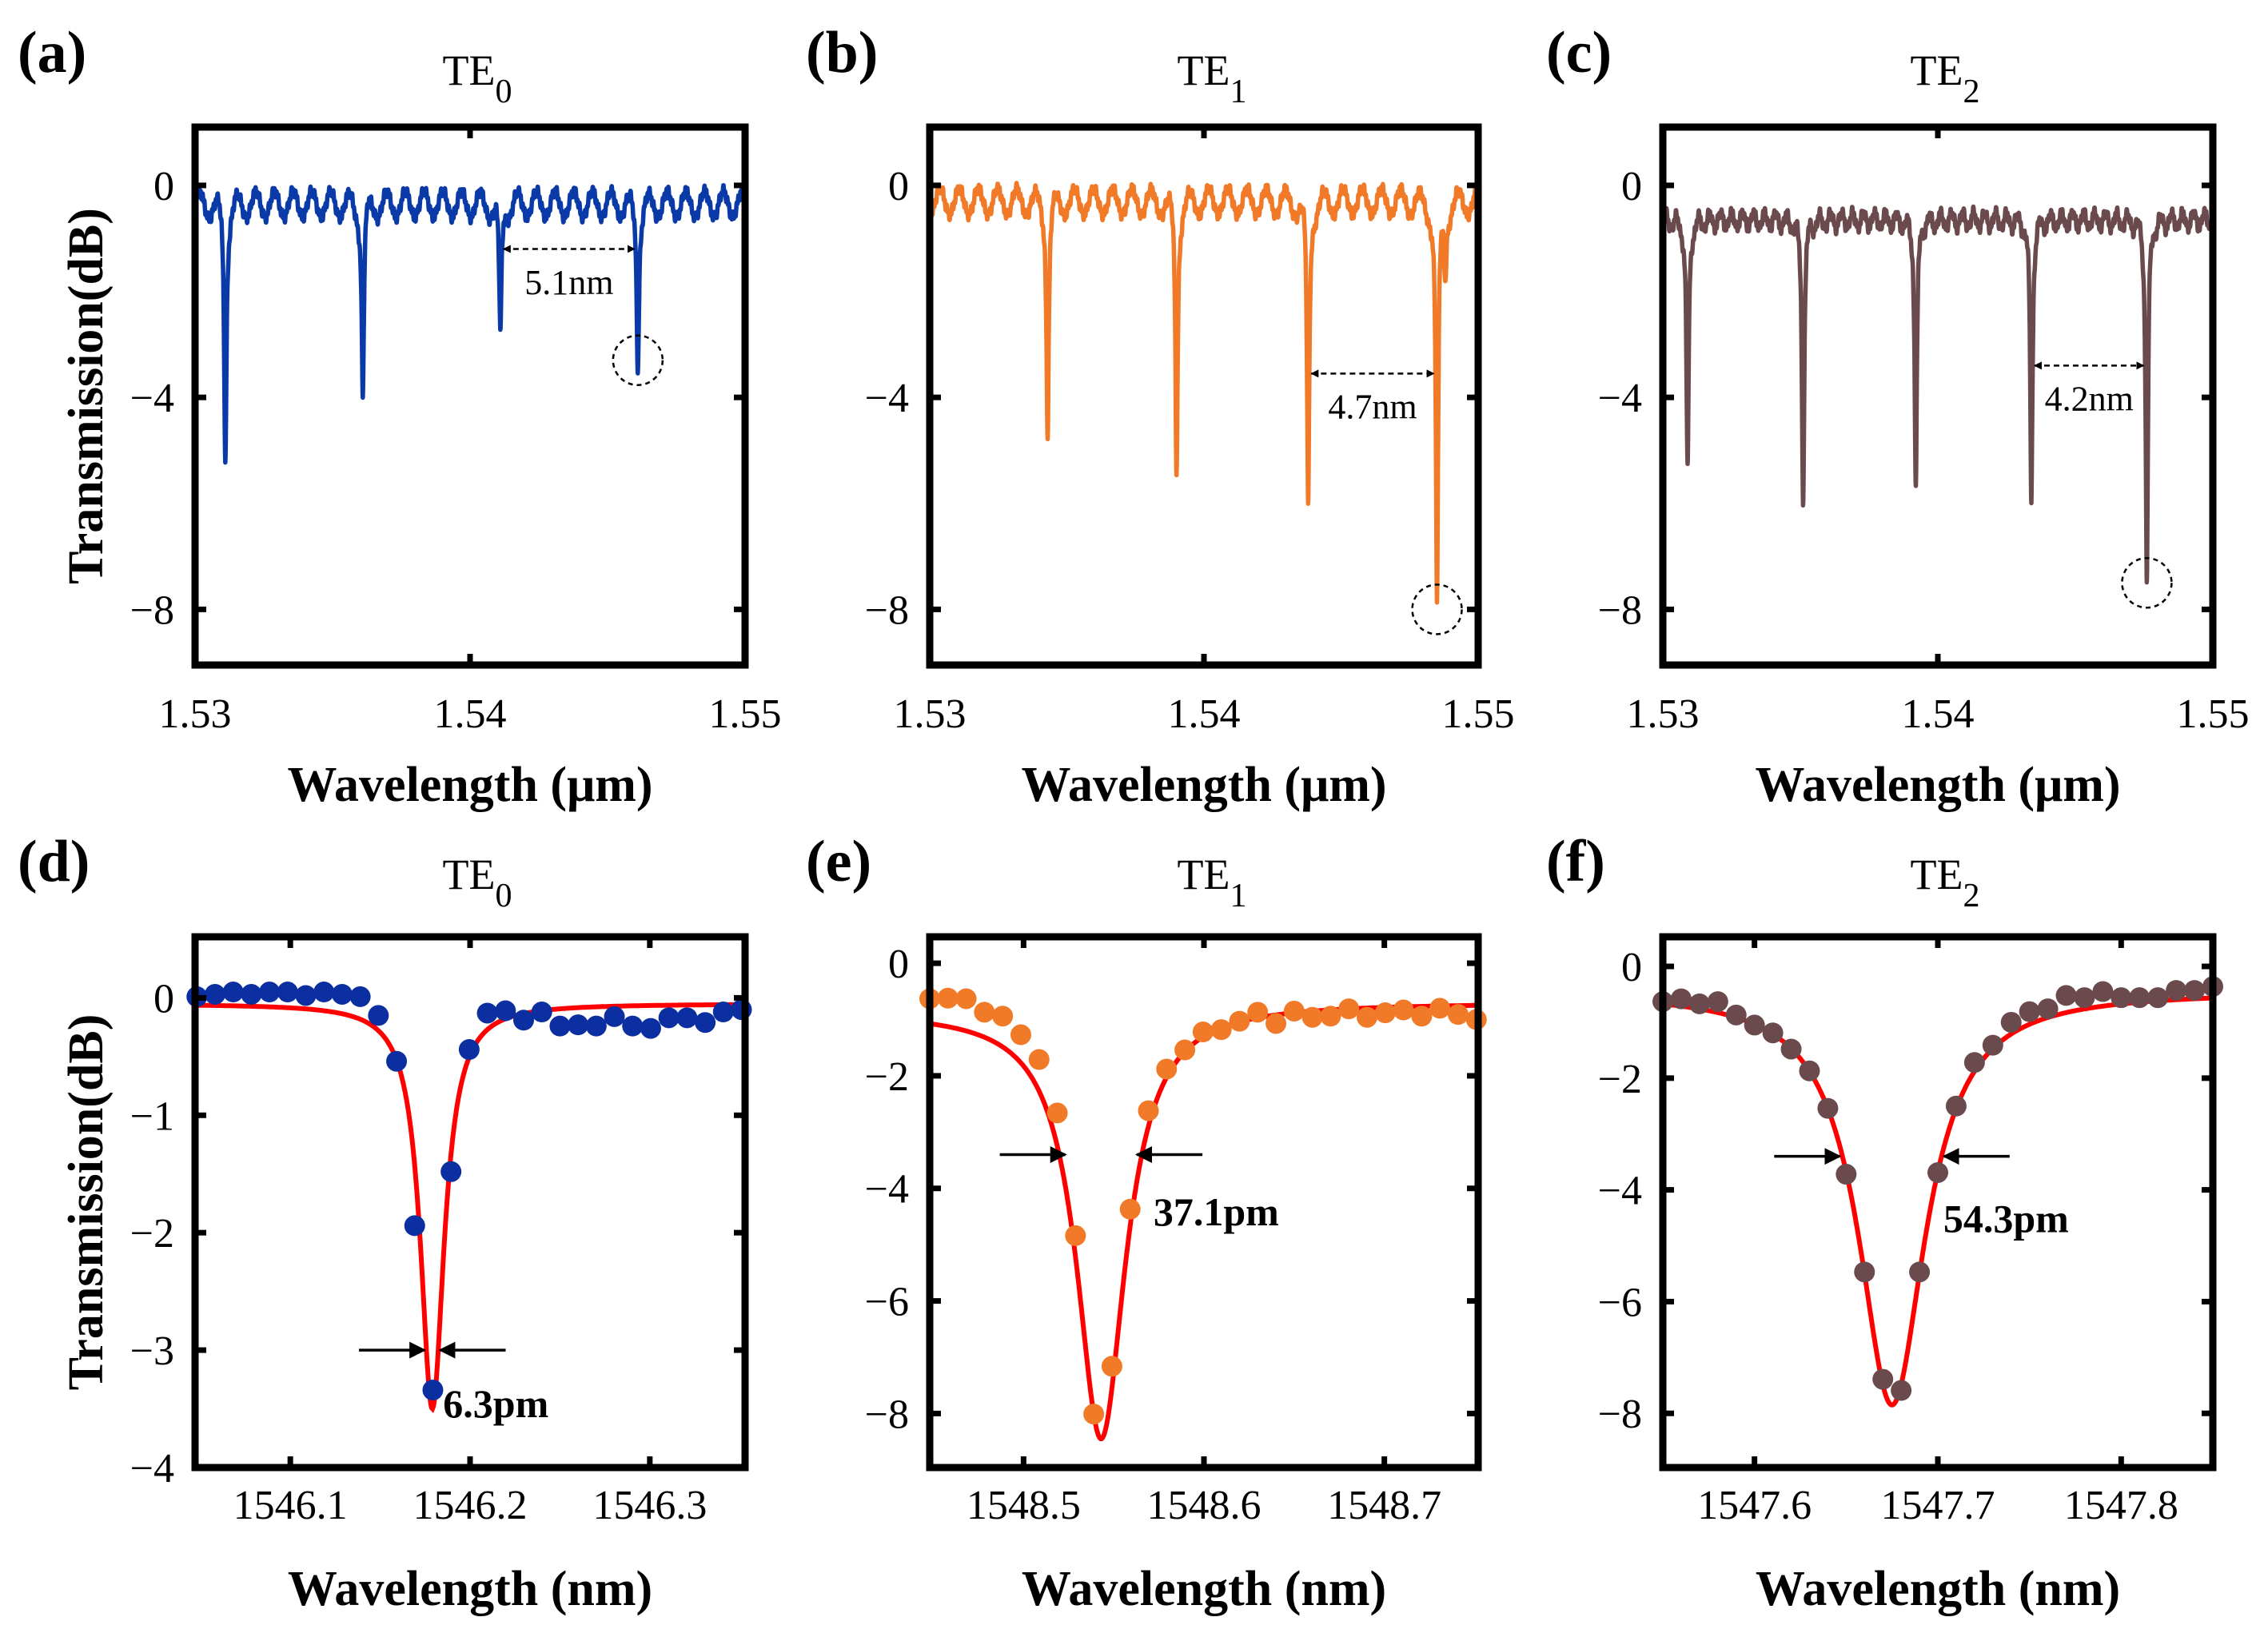 This screenshot has height=1633, width=2268. I want to click on x-tick-label: 1547.6, so click(1754, 1505).